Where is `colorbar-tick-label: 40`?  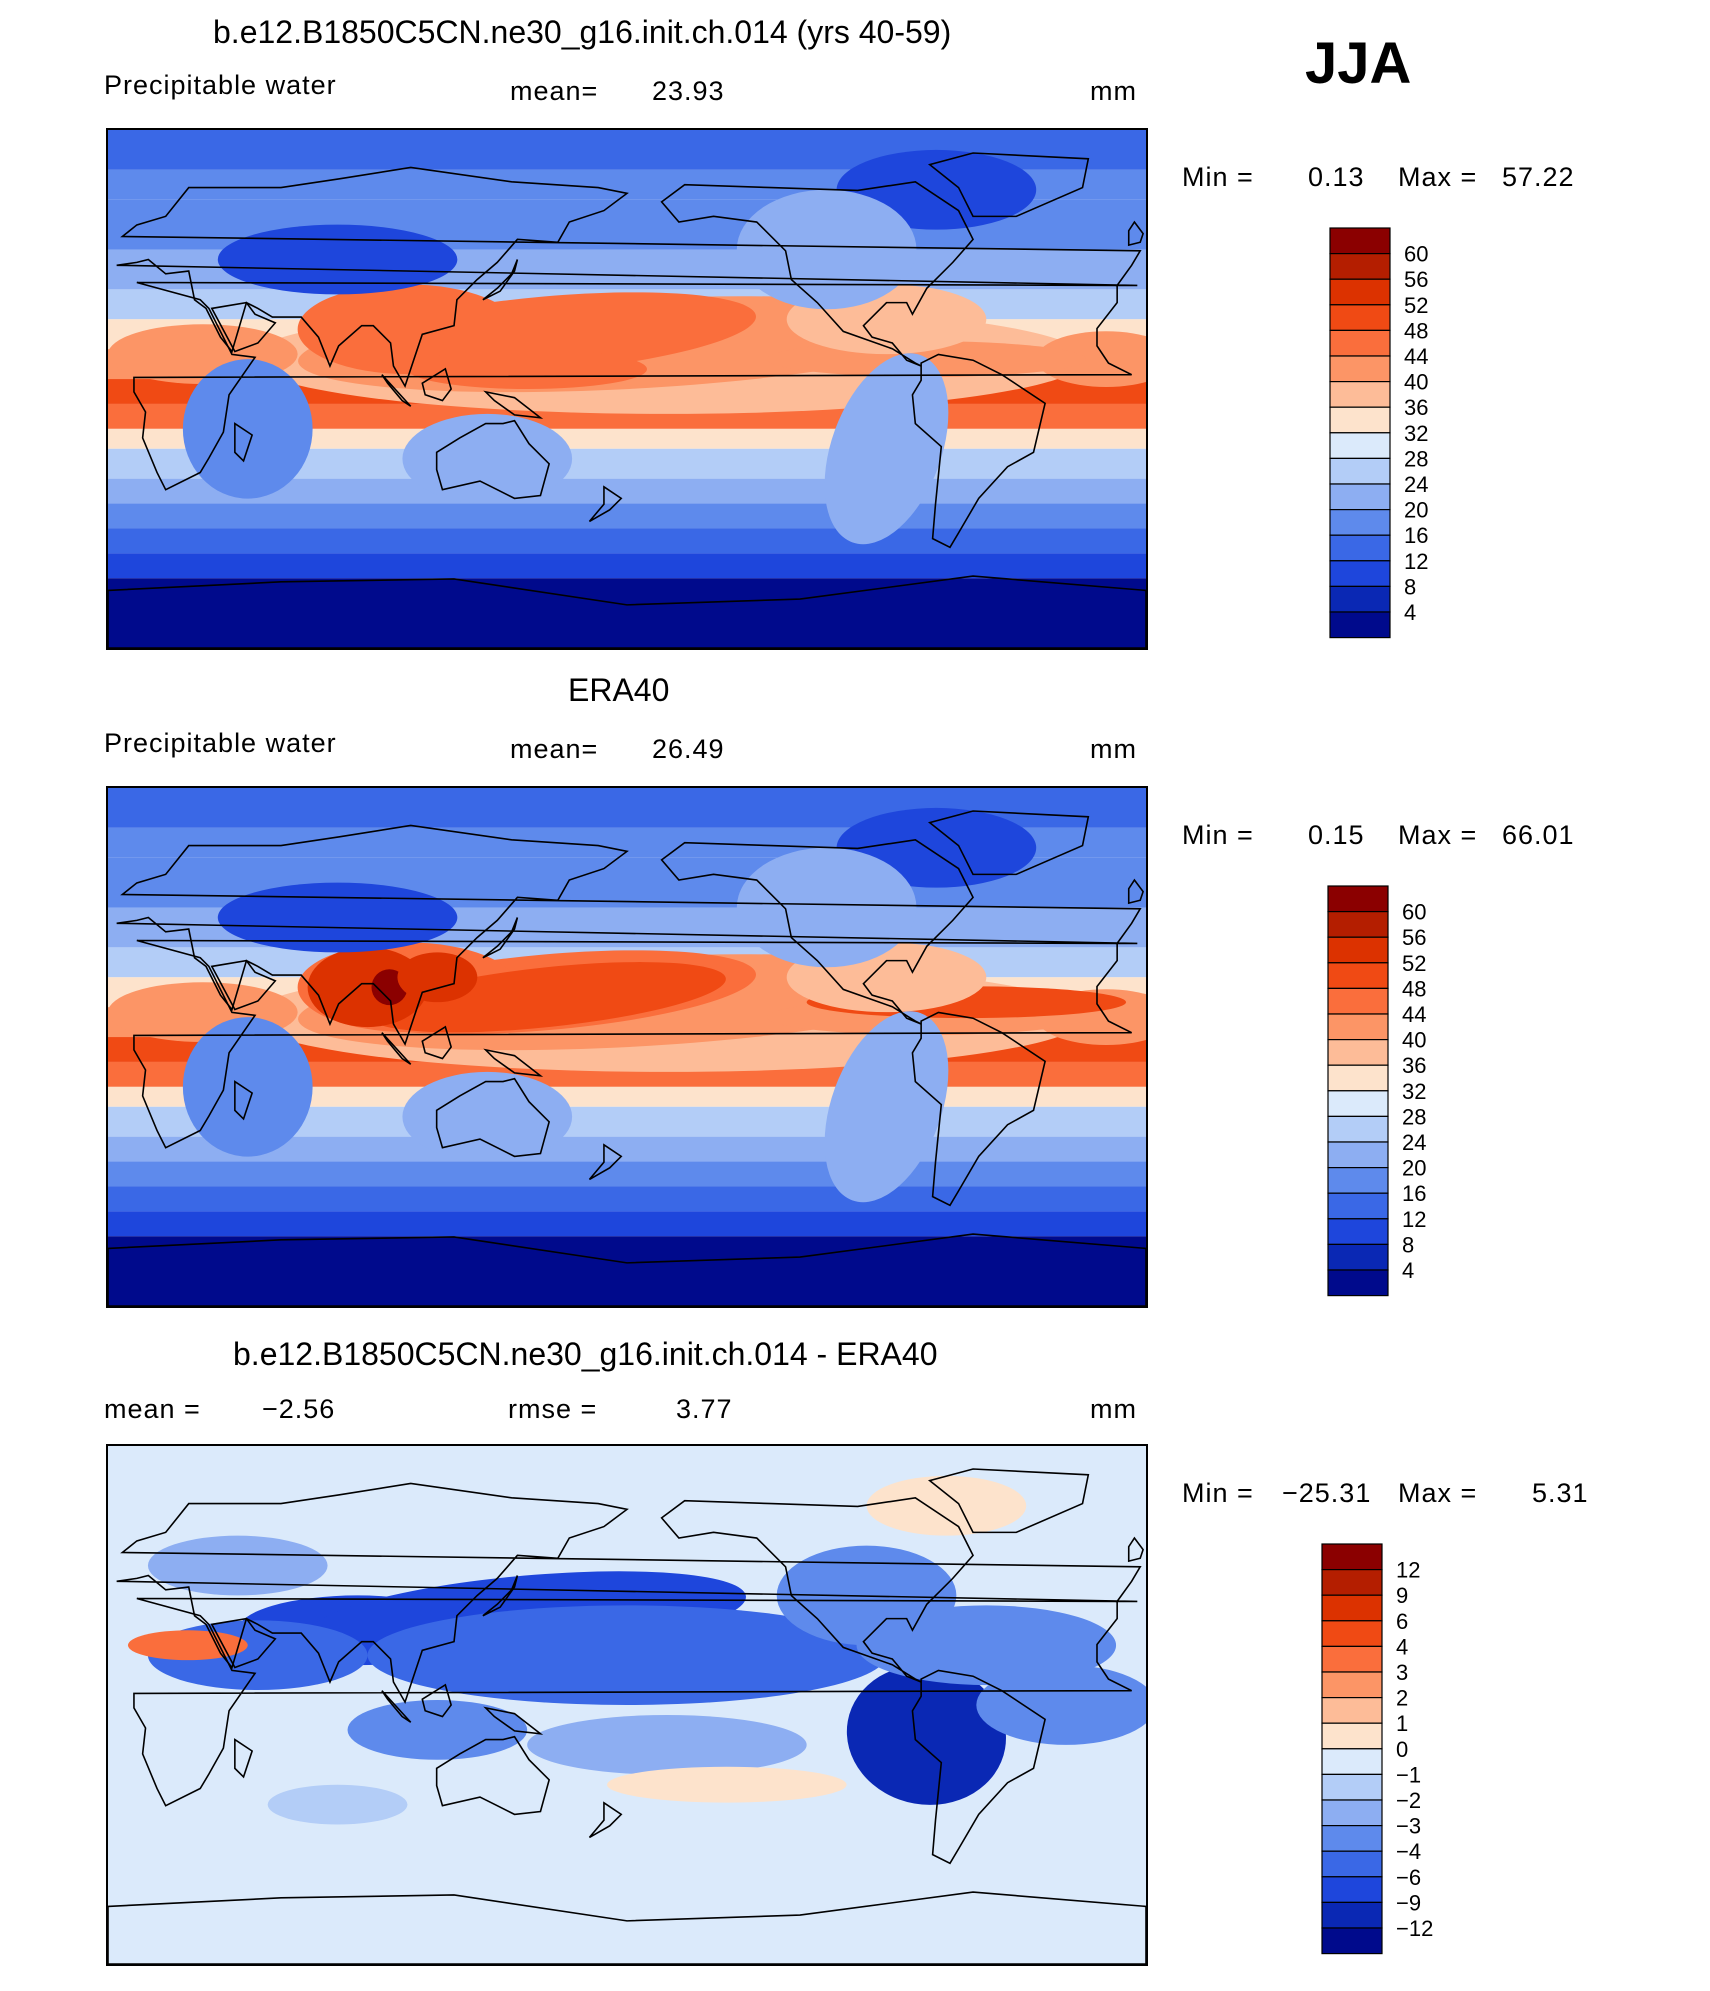 colorbar-tick-label: 40 is located at coordinates (1414, 1040).